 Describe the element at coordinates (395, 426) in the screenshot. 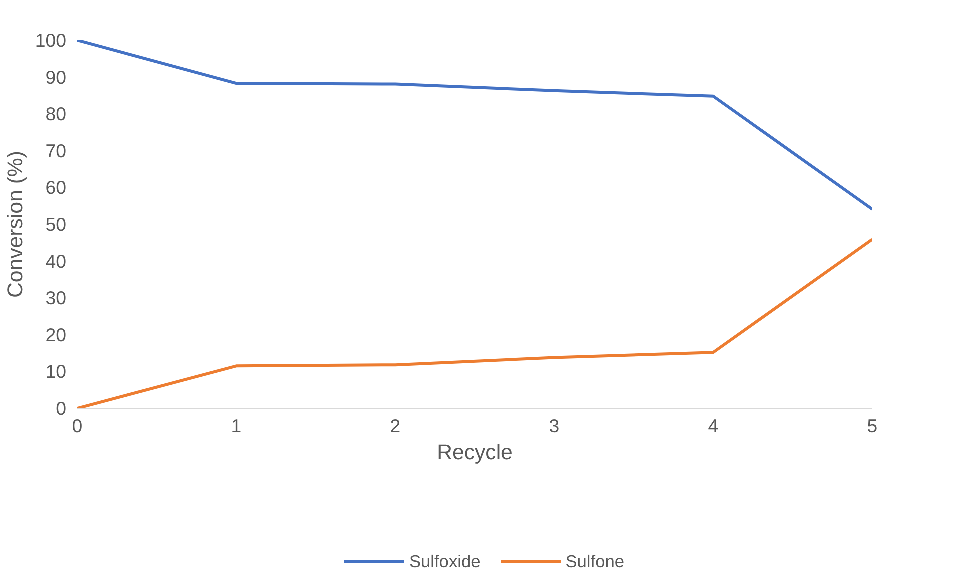

I see `x-tick-label: 2` at that location.